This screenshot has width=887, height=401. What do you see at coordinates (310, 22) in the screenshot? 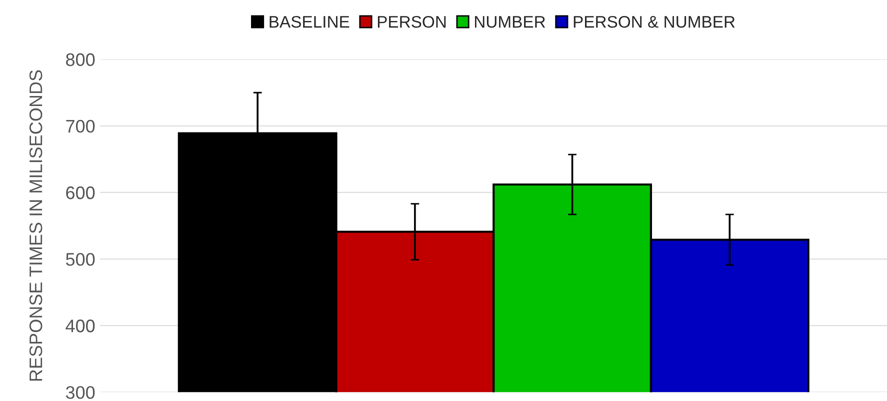
I see `legend-label: BASELINE` at bounding box center [310, 22].